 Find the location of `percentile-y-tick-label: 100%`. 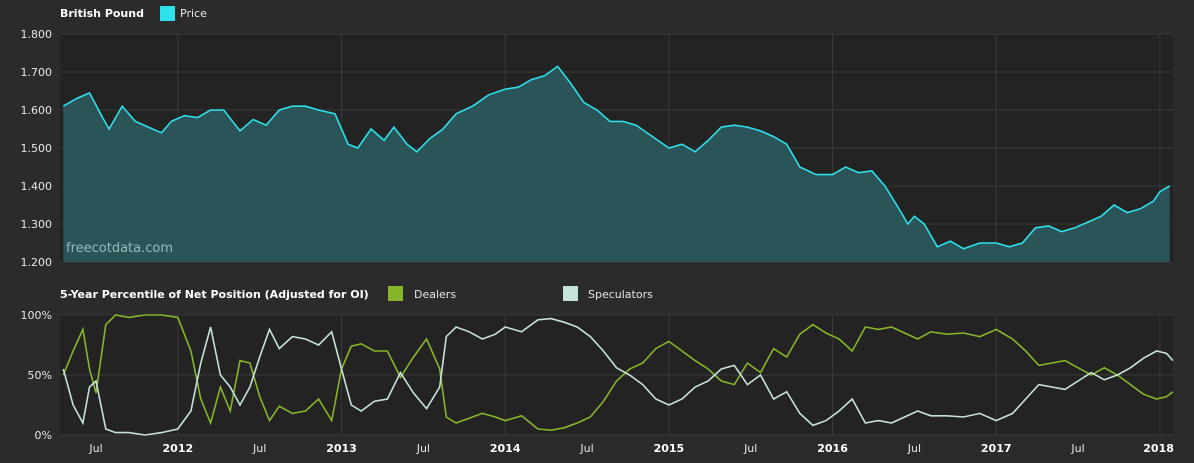

percentile-y-tick-label: 100% is located at coordinates (36, 315).